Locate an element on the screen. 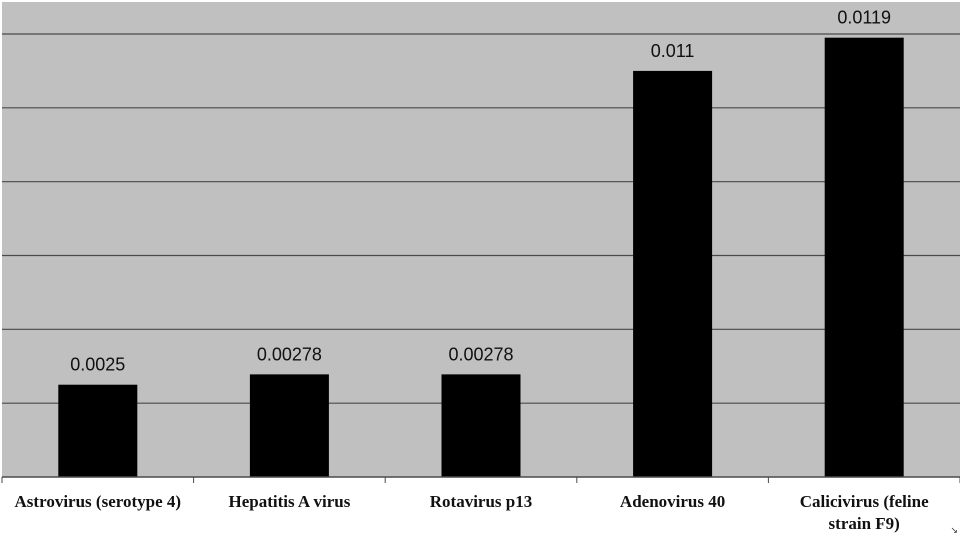  category-label-5: Calicivirus (feline is located at coordinates (864, 501).